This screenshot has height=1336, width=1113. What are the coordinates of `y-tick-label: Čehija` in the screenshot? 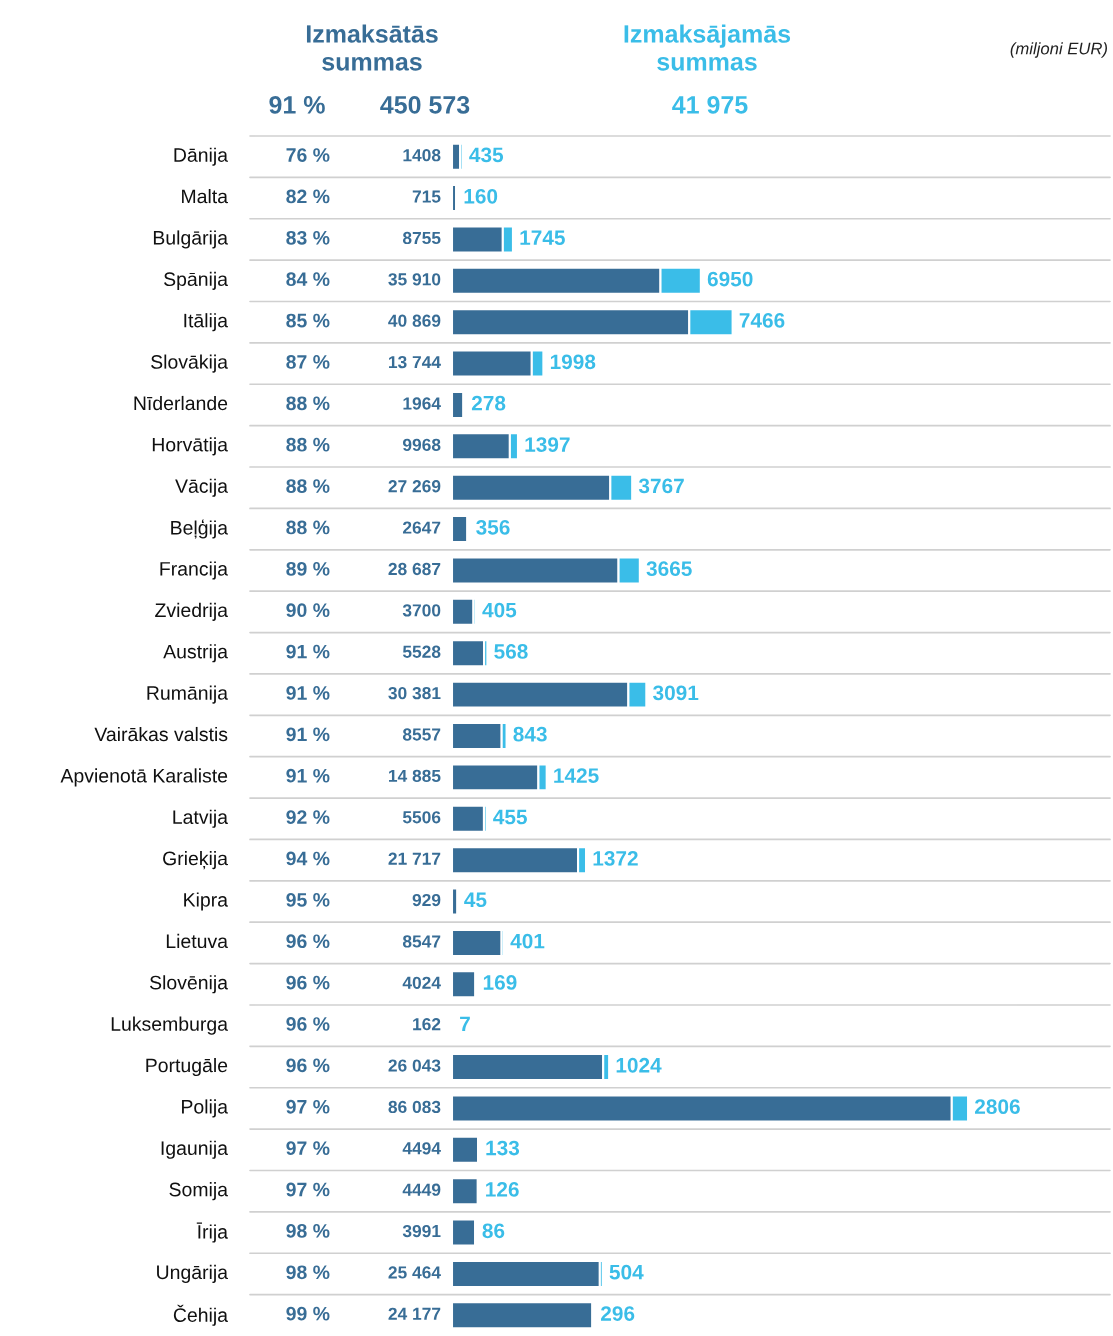 It's located at (200, 1315).